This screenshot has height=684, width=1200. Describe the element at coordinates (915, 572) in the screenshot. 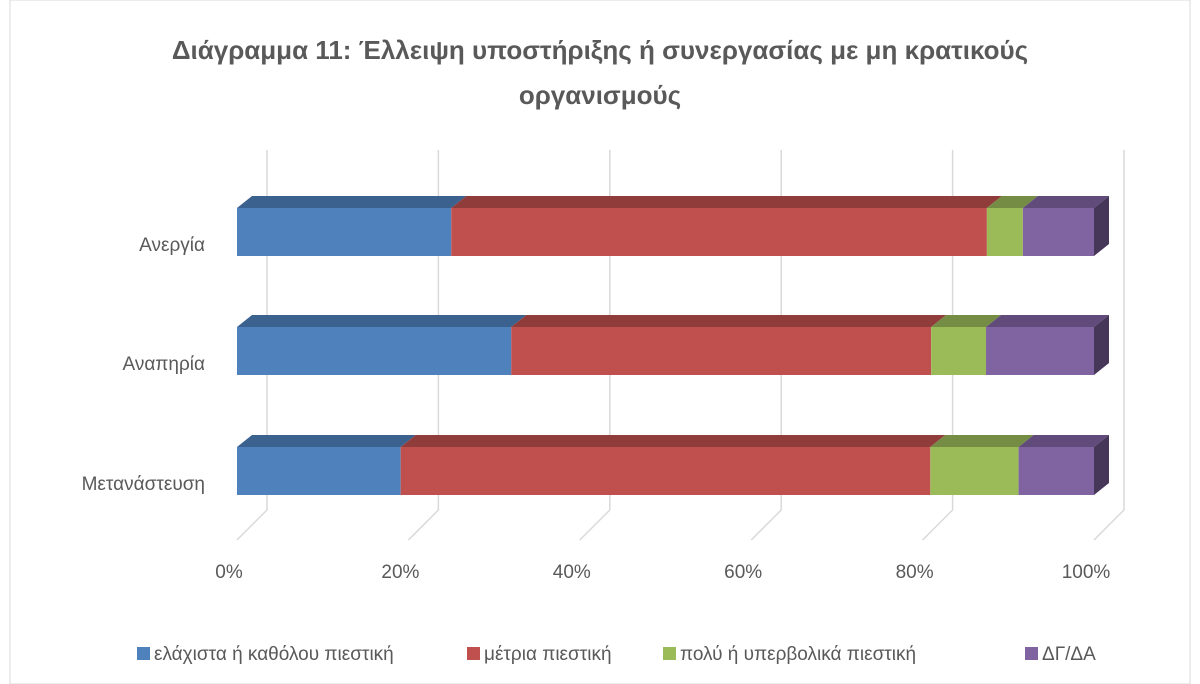

I see `x-tick-label: 80%` at that location.